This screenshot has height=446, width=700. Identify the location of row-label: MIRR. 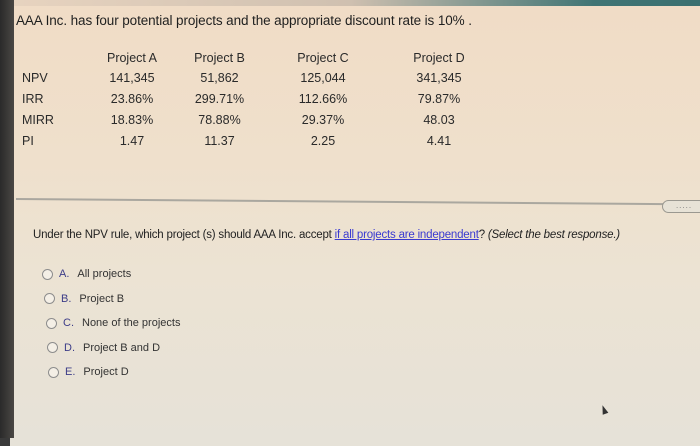
(38, 119).